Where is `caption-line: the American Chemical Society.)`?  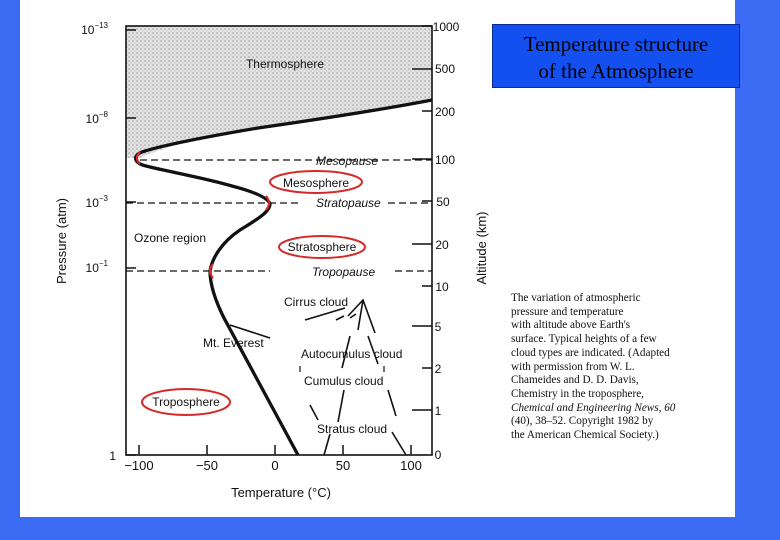
caption-line: the American Chemical Society.) is located at coordinates (585, 435).